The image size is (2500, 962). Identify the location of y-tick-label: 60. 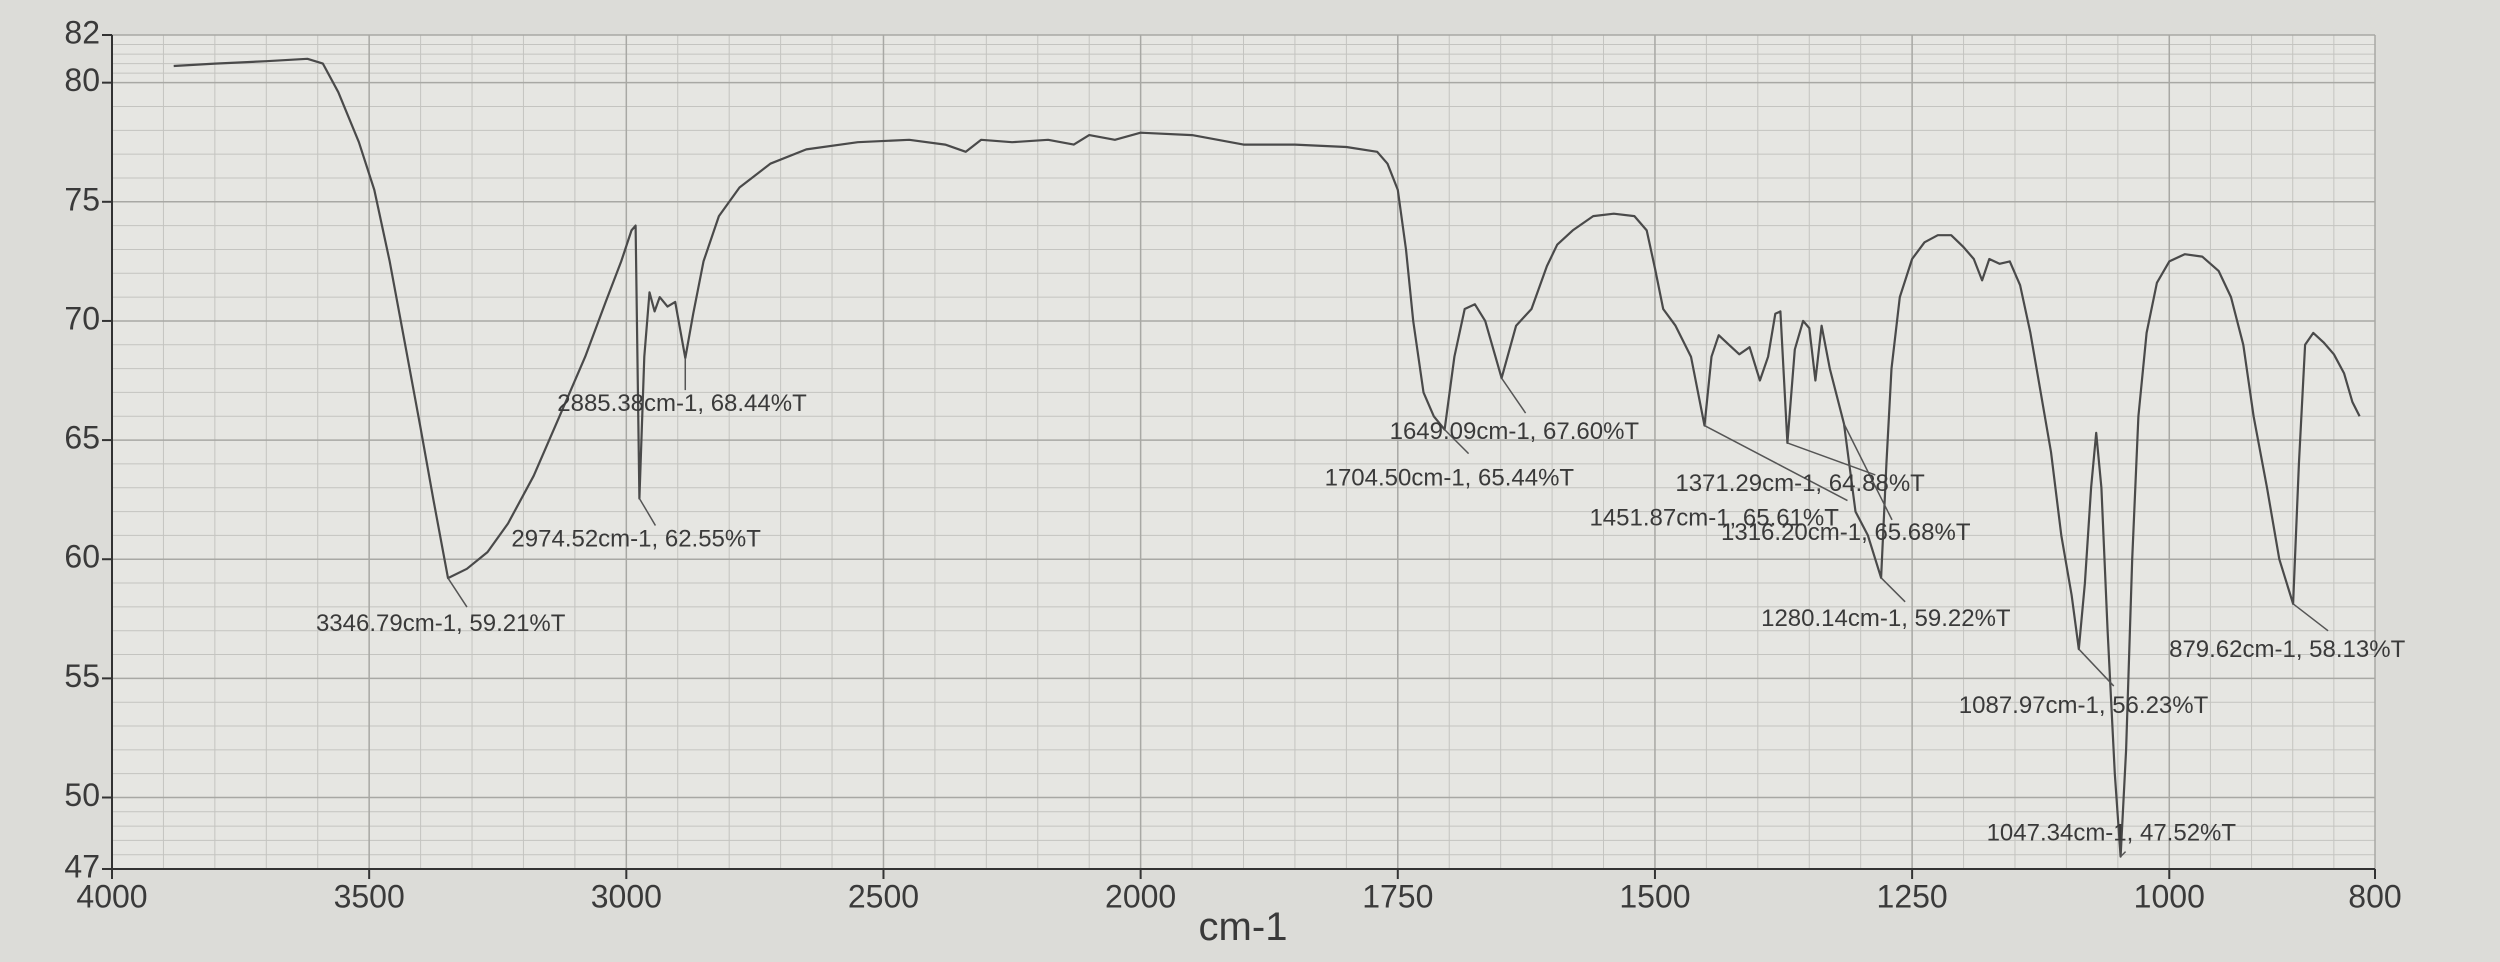
(82, 557).